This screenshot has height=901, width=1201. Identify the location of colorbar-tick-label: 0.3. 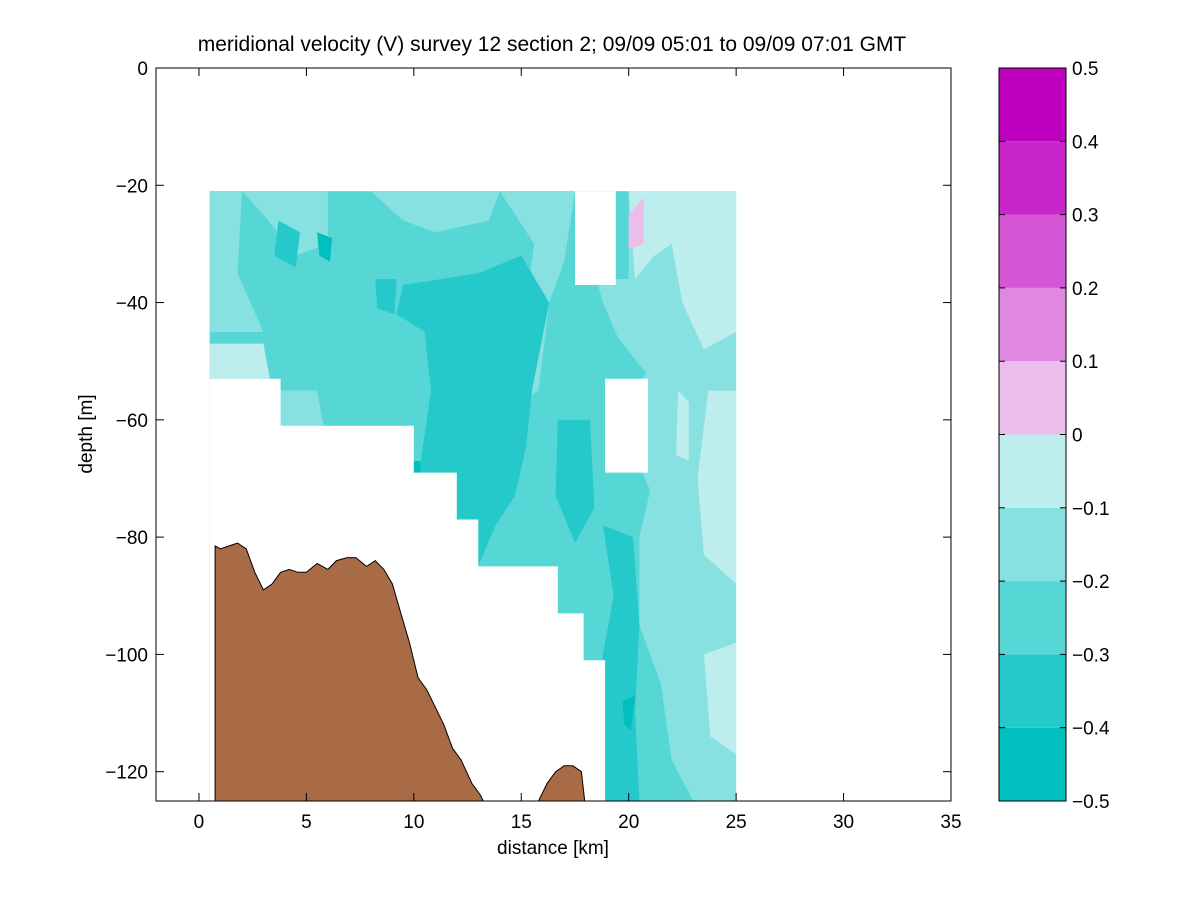
(1085, 216).